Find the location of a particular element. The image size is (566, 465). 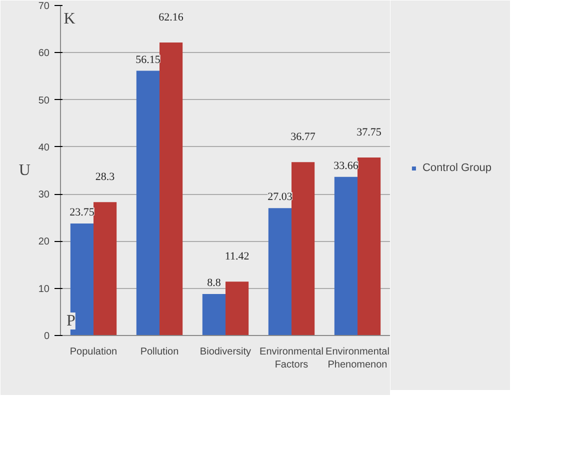

x-tick-label: Population is located at coordinates (94, 352).